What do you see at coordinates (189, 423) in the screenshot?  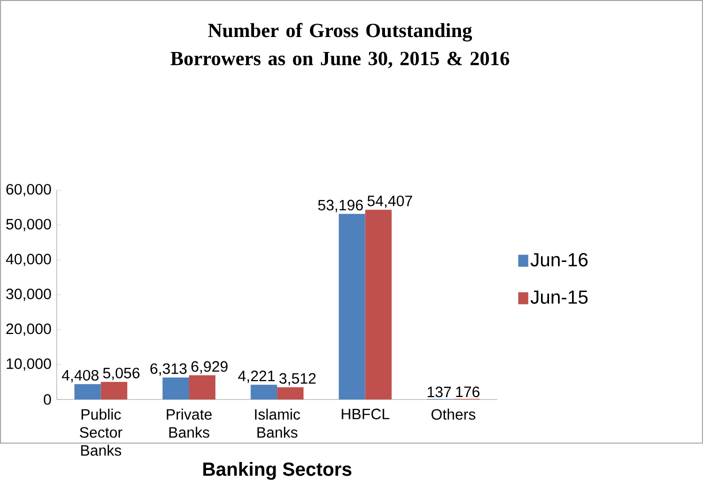 I see `x-tick-label: Private Banks` at bounding box center [189, 423].